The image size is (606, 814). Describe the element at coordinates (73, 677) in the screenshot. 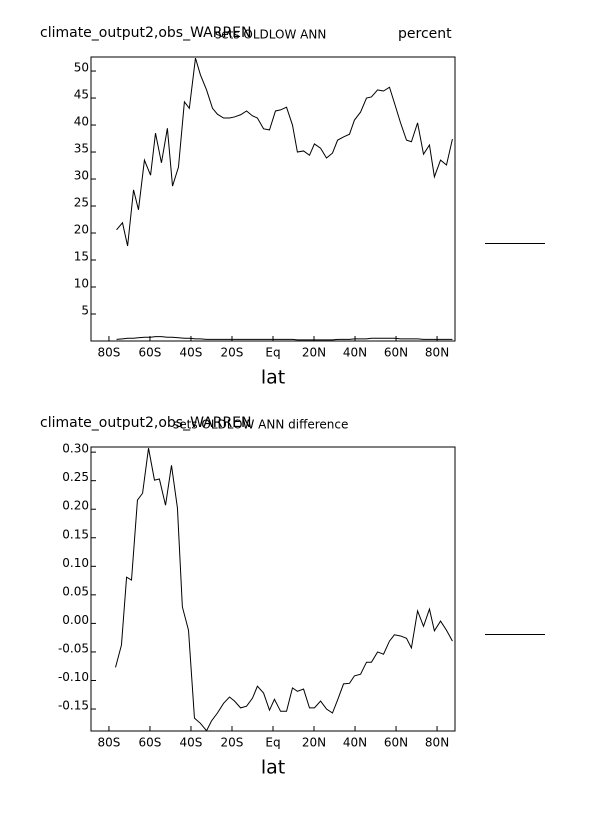

I see `y-tick-label: -0.10` at that location.